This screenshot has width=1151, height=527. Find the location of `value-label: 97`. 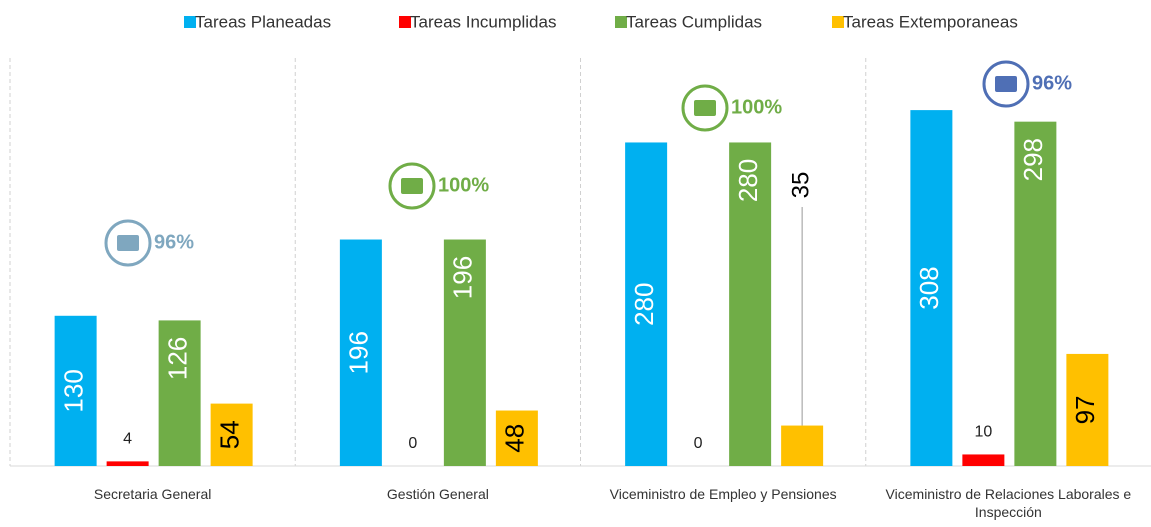

value-label: 97 is located at coordinates (1085, 409).